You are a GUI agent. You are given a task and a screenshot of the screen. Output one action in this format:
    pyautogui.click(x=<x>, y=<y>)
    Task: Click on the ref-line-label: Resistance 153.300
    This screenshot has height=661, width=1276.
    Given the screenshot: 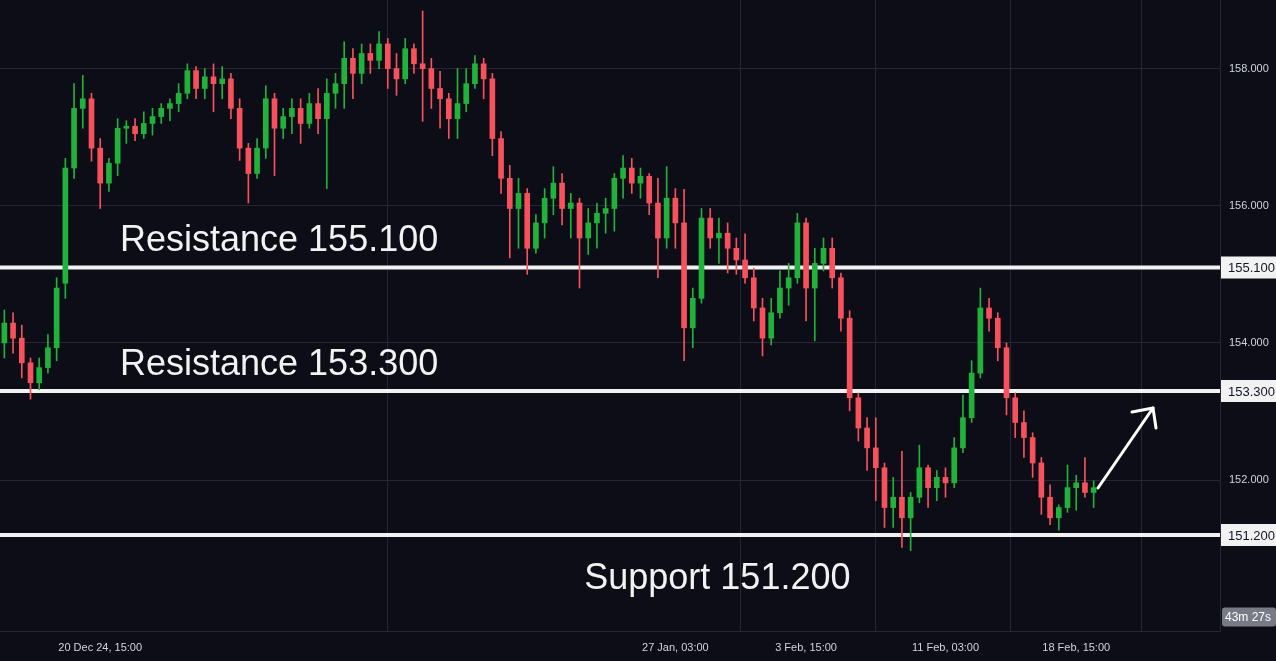 What is the action you would take?
    pyautogui.click(x=279, y=362)
    